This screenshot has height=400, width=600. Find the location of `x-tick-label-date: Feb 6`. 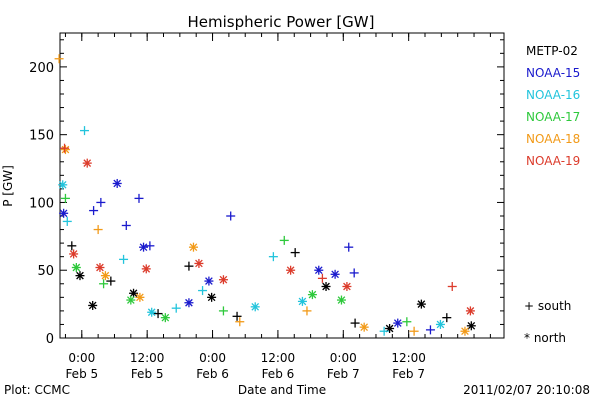

x-tick-label-date: Feb 6 is located at coordinates (278, 374).